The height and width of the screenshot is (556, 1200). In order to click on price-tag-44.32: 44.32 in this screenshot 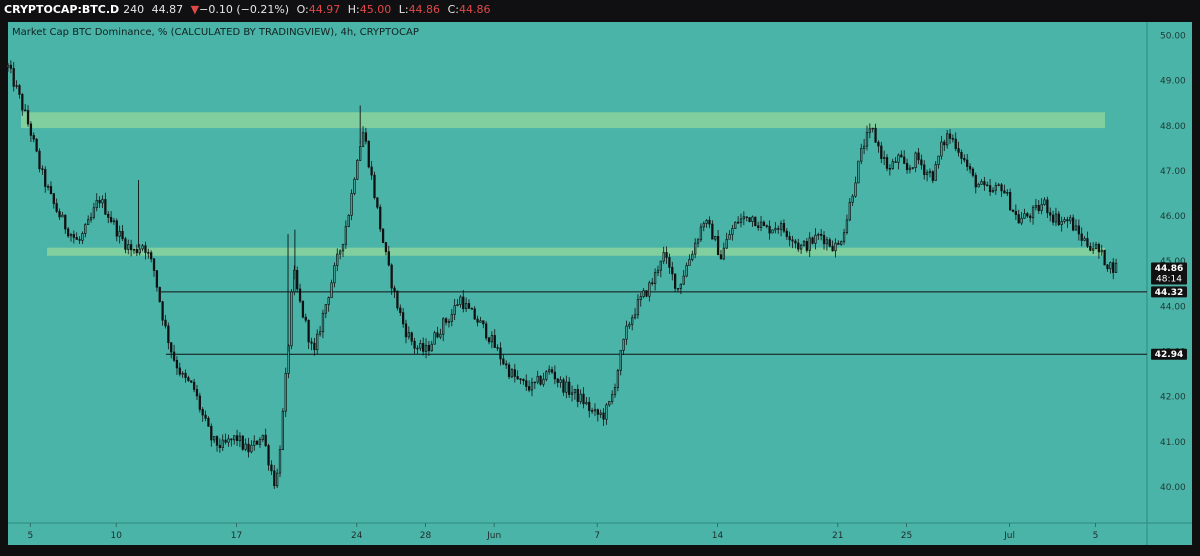, I will do `click(1169, 292)`.